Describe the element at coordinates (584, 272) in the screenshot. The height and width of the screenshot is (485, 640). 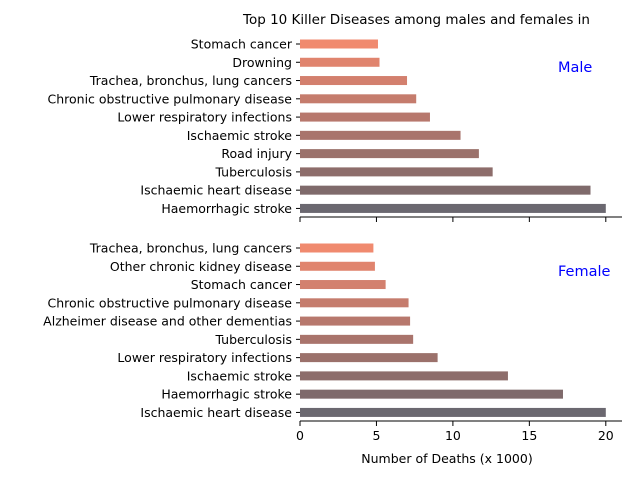
I see `panel-label: Female` at that location.